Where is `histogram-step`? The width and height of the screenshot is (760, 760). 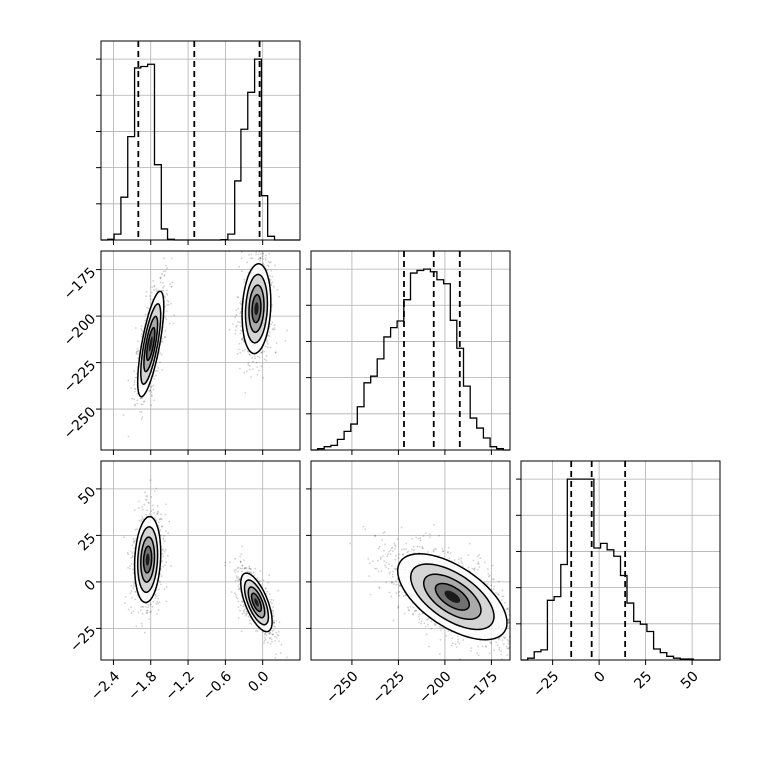
histogram-step is located at coordinates (200, 149).